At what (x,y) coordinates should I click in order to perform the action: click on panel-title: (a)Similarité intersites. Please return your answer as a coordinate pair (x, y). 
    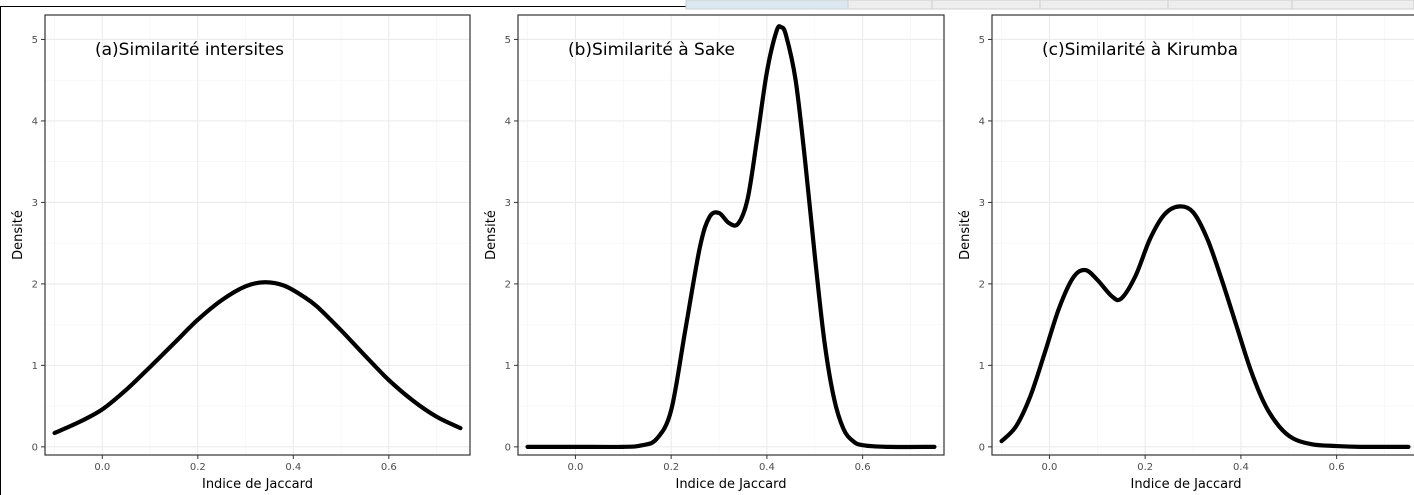
    Looking at the image, I should click on (189, 50).